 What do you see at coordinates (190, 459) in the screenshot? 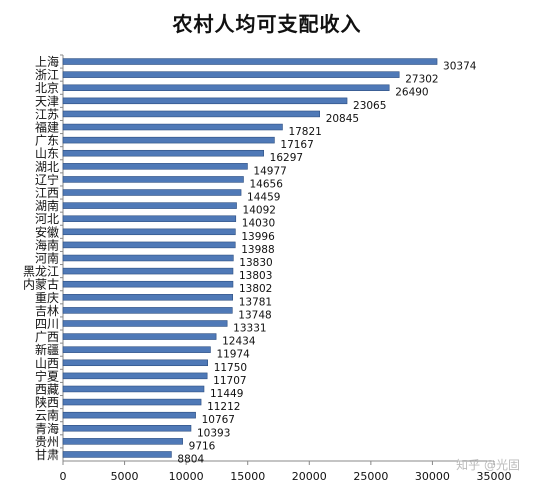
I see `value-label: 8804` at bounding box center [190, 459].